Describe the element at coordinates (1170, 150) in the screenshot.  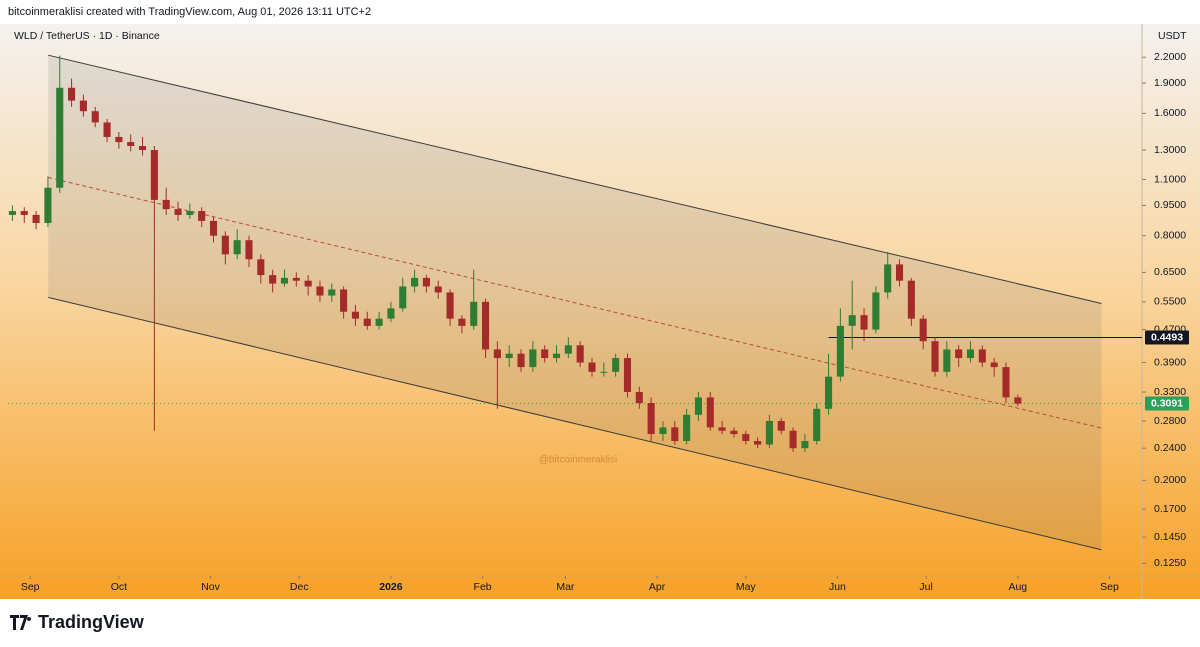
I see `y-tick-label: 1.3000` at that location.